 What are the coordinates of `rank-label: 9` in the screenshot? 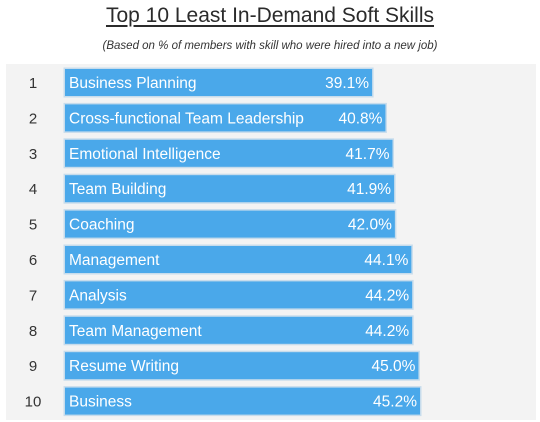 It's located at (33, 366).